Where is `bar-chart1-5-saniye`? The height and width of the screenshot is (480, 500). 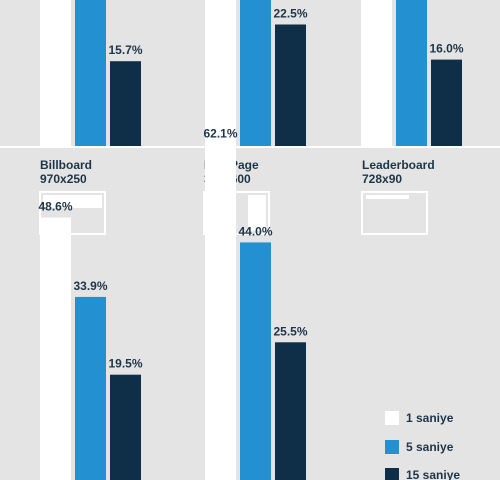 bar-chart1-5-saniye is located at coordinates (90, 73).